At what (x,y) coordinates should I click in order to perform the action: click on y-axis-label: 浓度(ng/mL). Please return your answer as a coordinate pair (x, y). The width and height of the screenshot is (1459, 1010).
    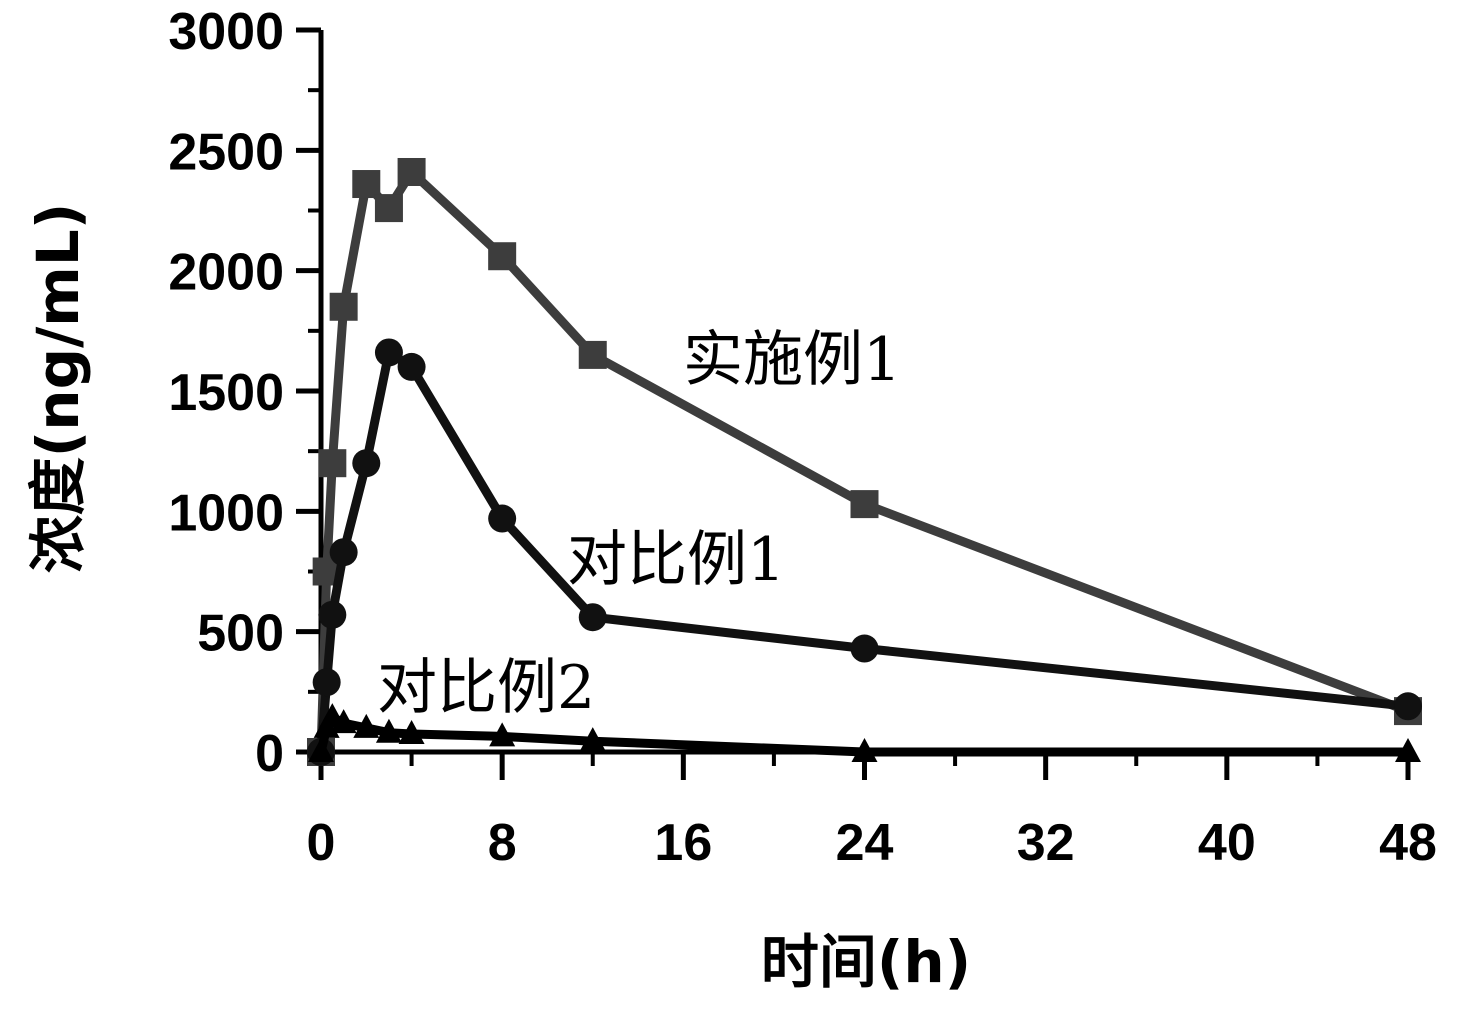
    Looking at the image, I should click on (58, 388).